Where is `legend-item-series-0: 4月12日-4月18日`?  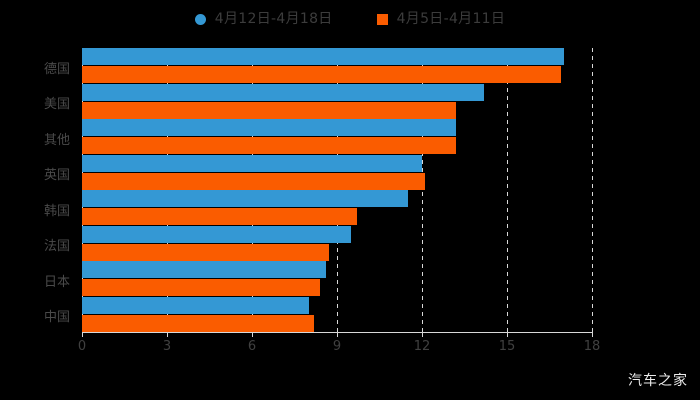 legend-item-series-0: 4月12日-4月18日 is located at coordinates (263, 19).